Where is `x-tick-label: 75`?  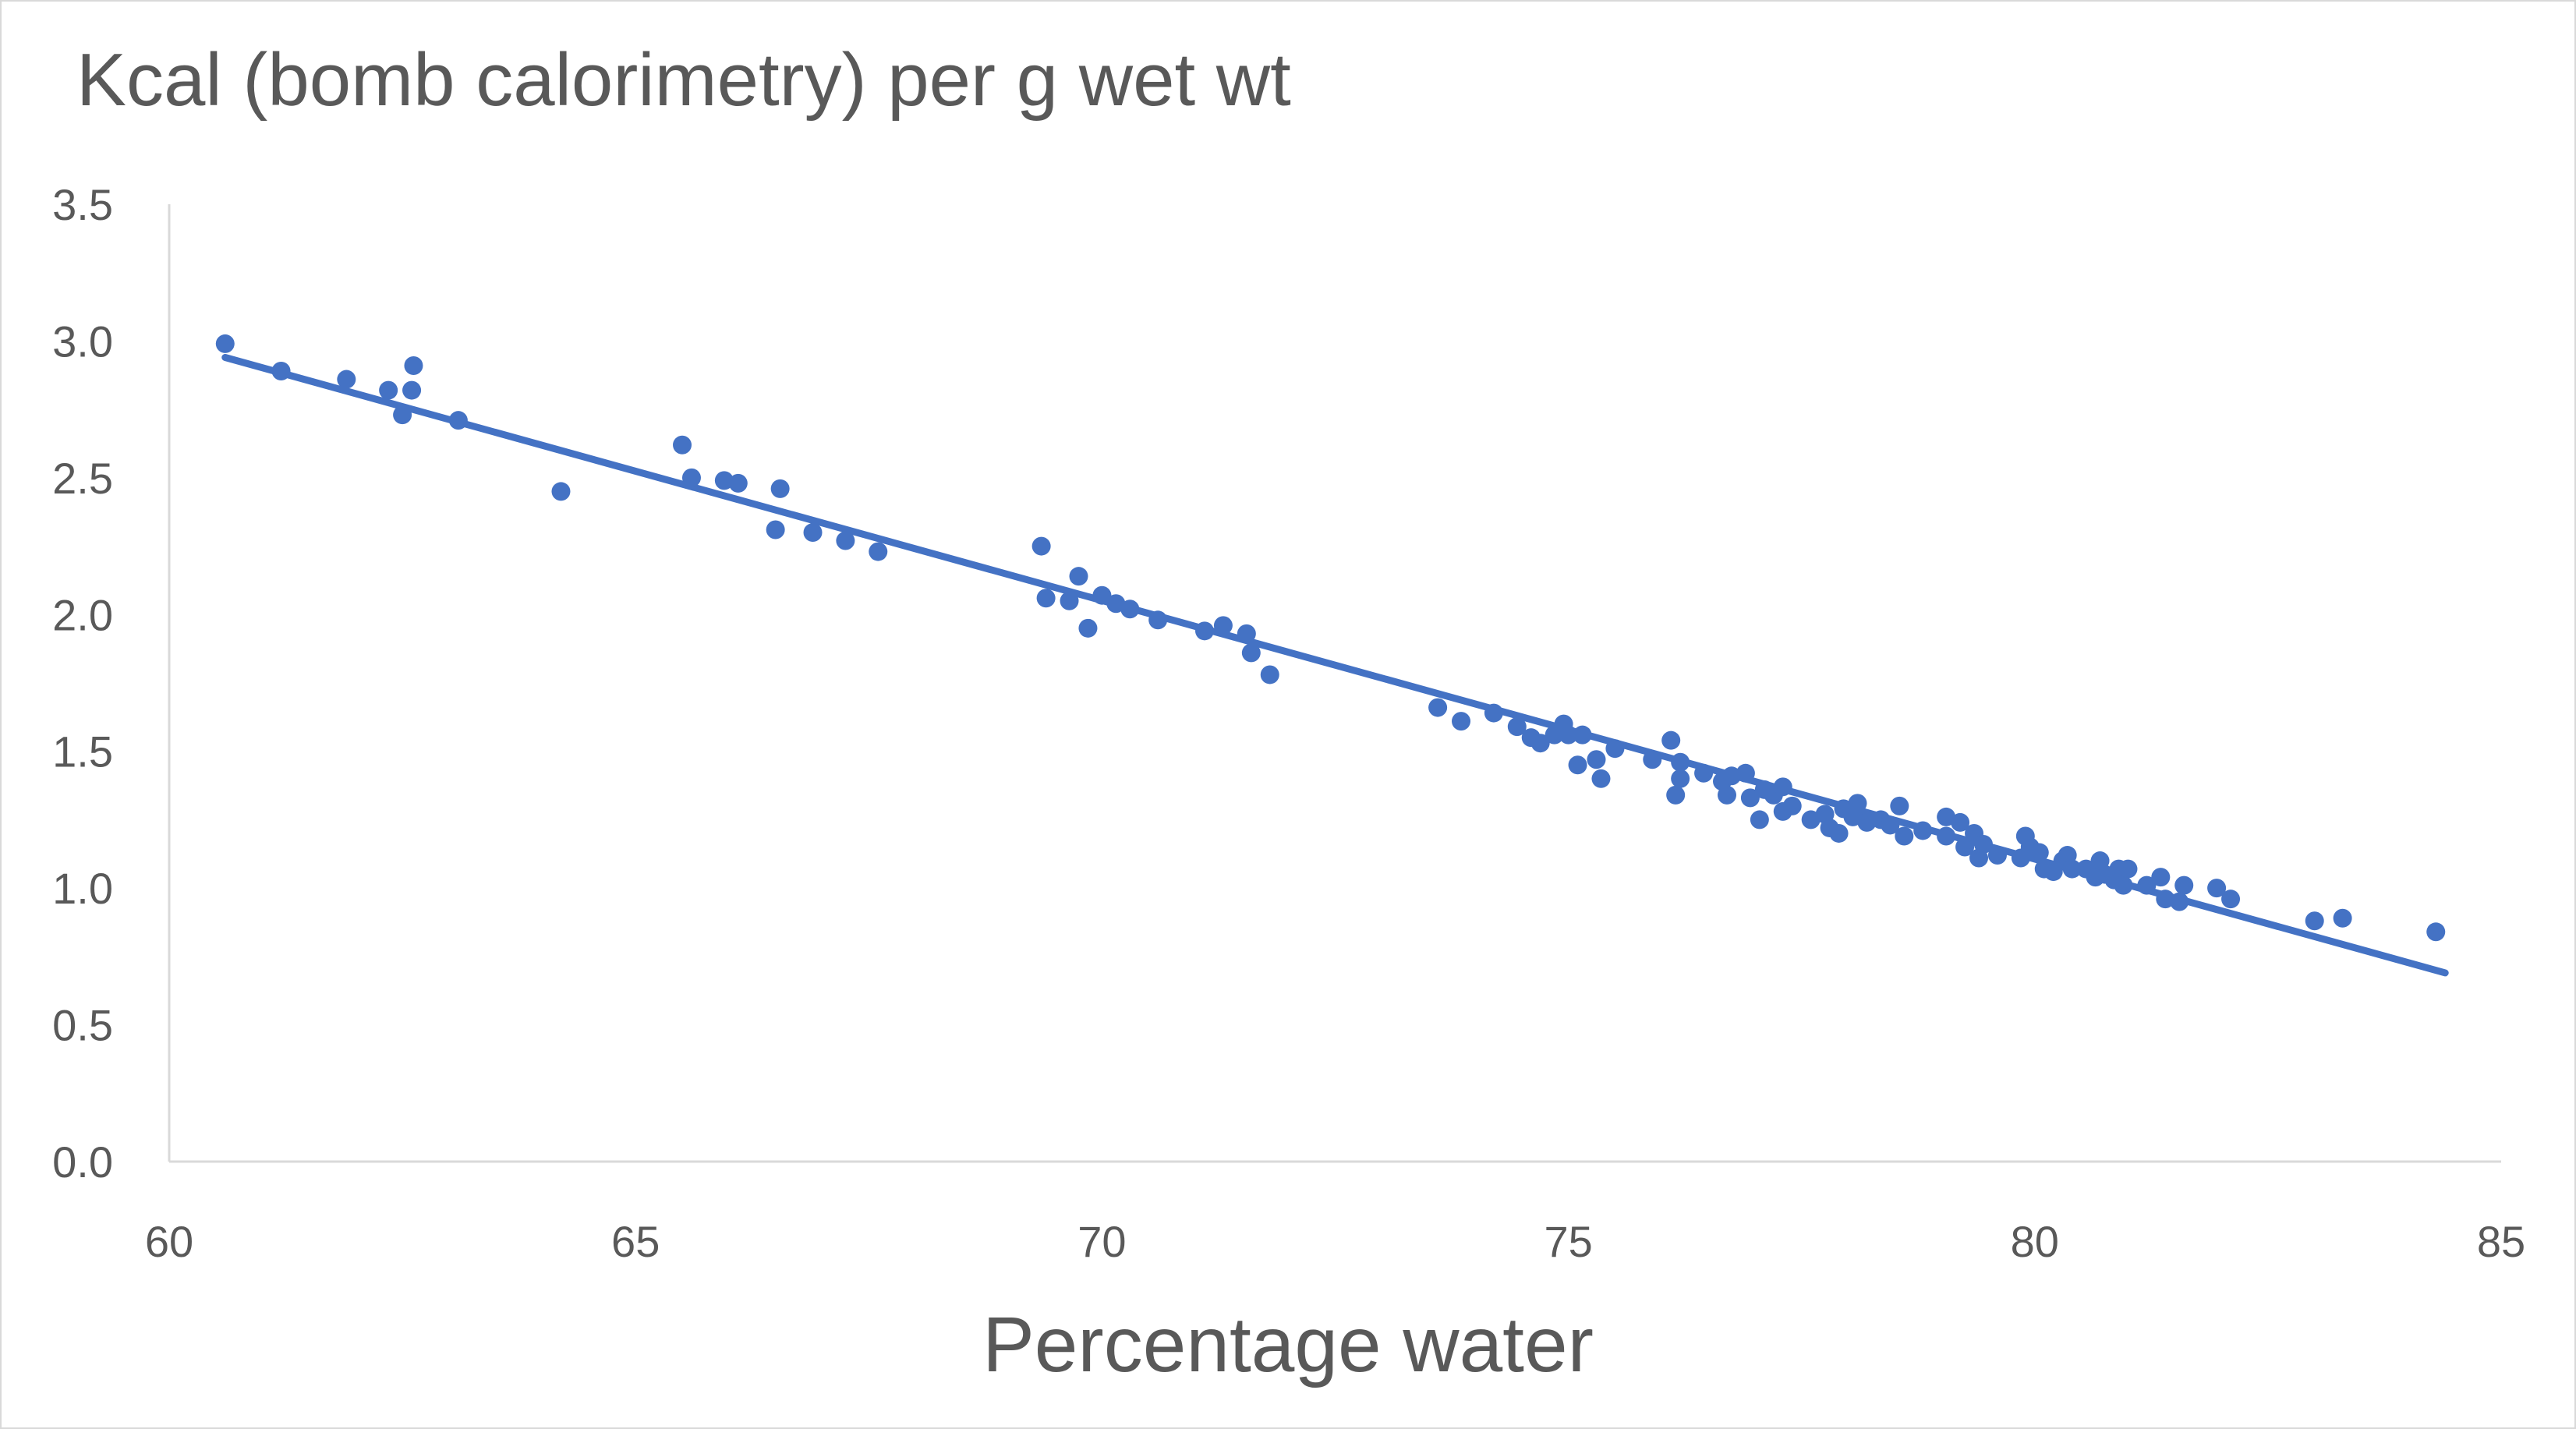
x-tick-label: 75 is located at coordinates (1568, 1241).